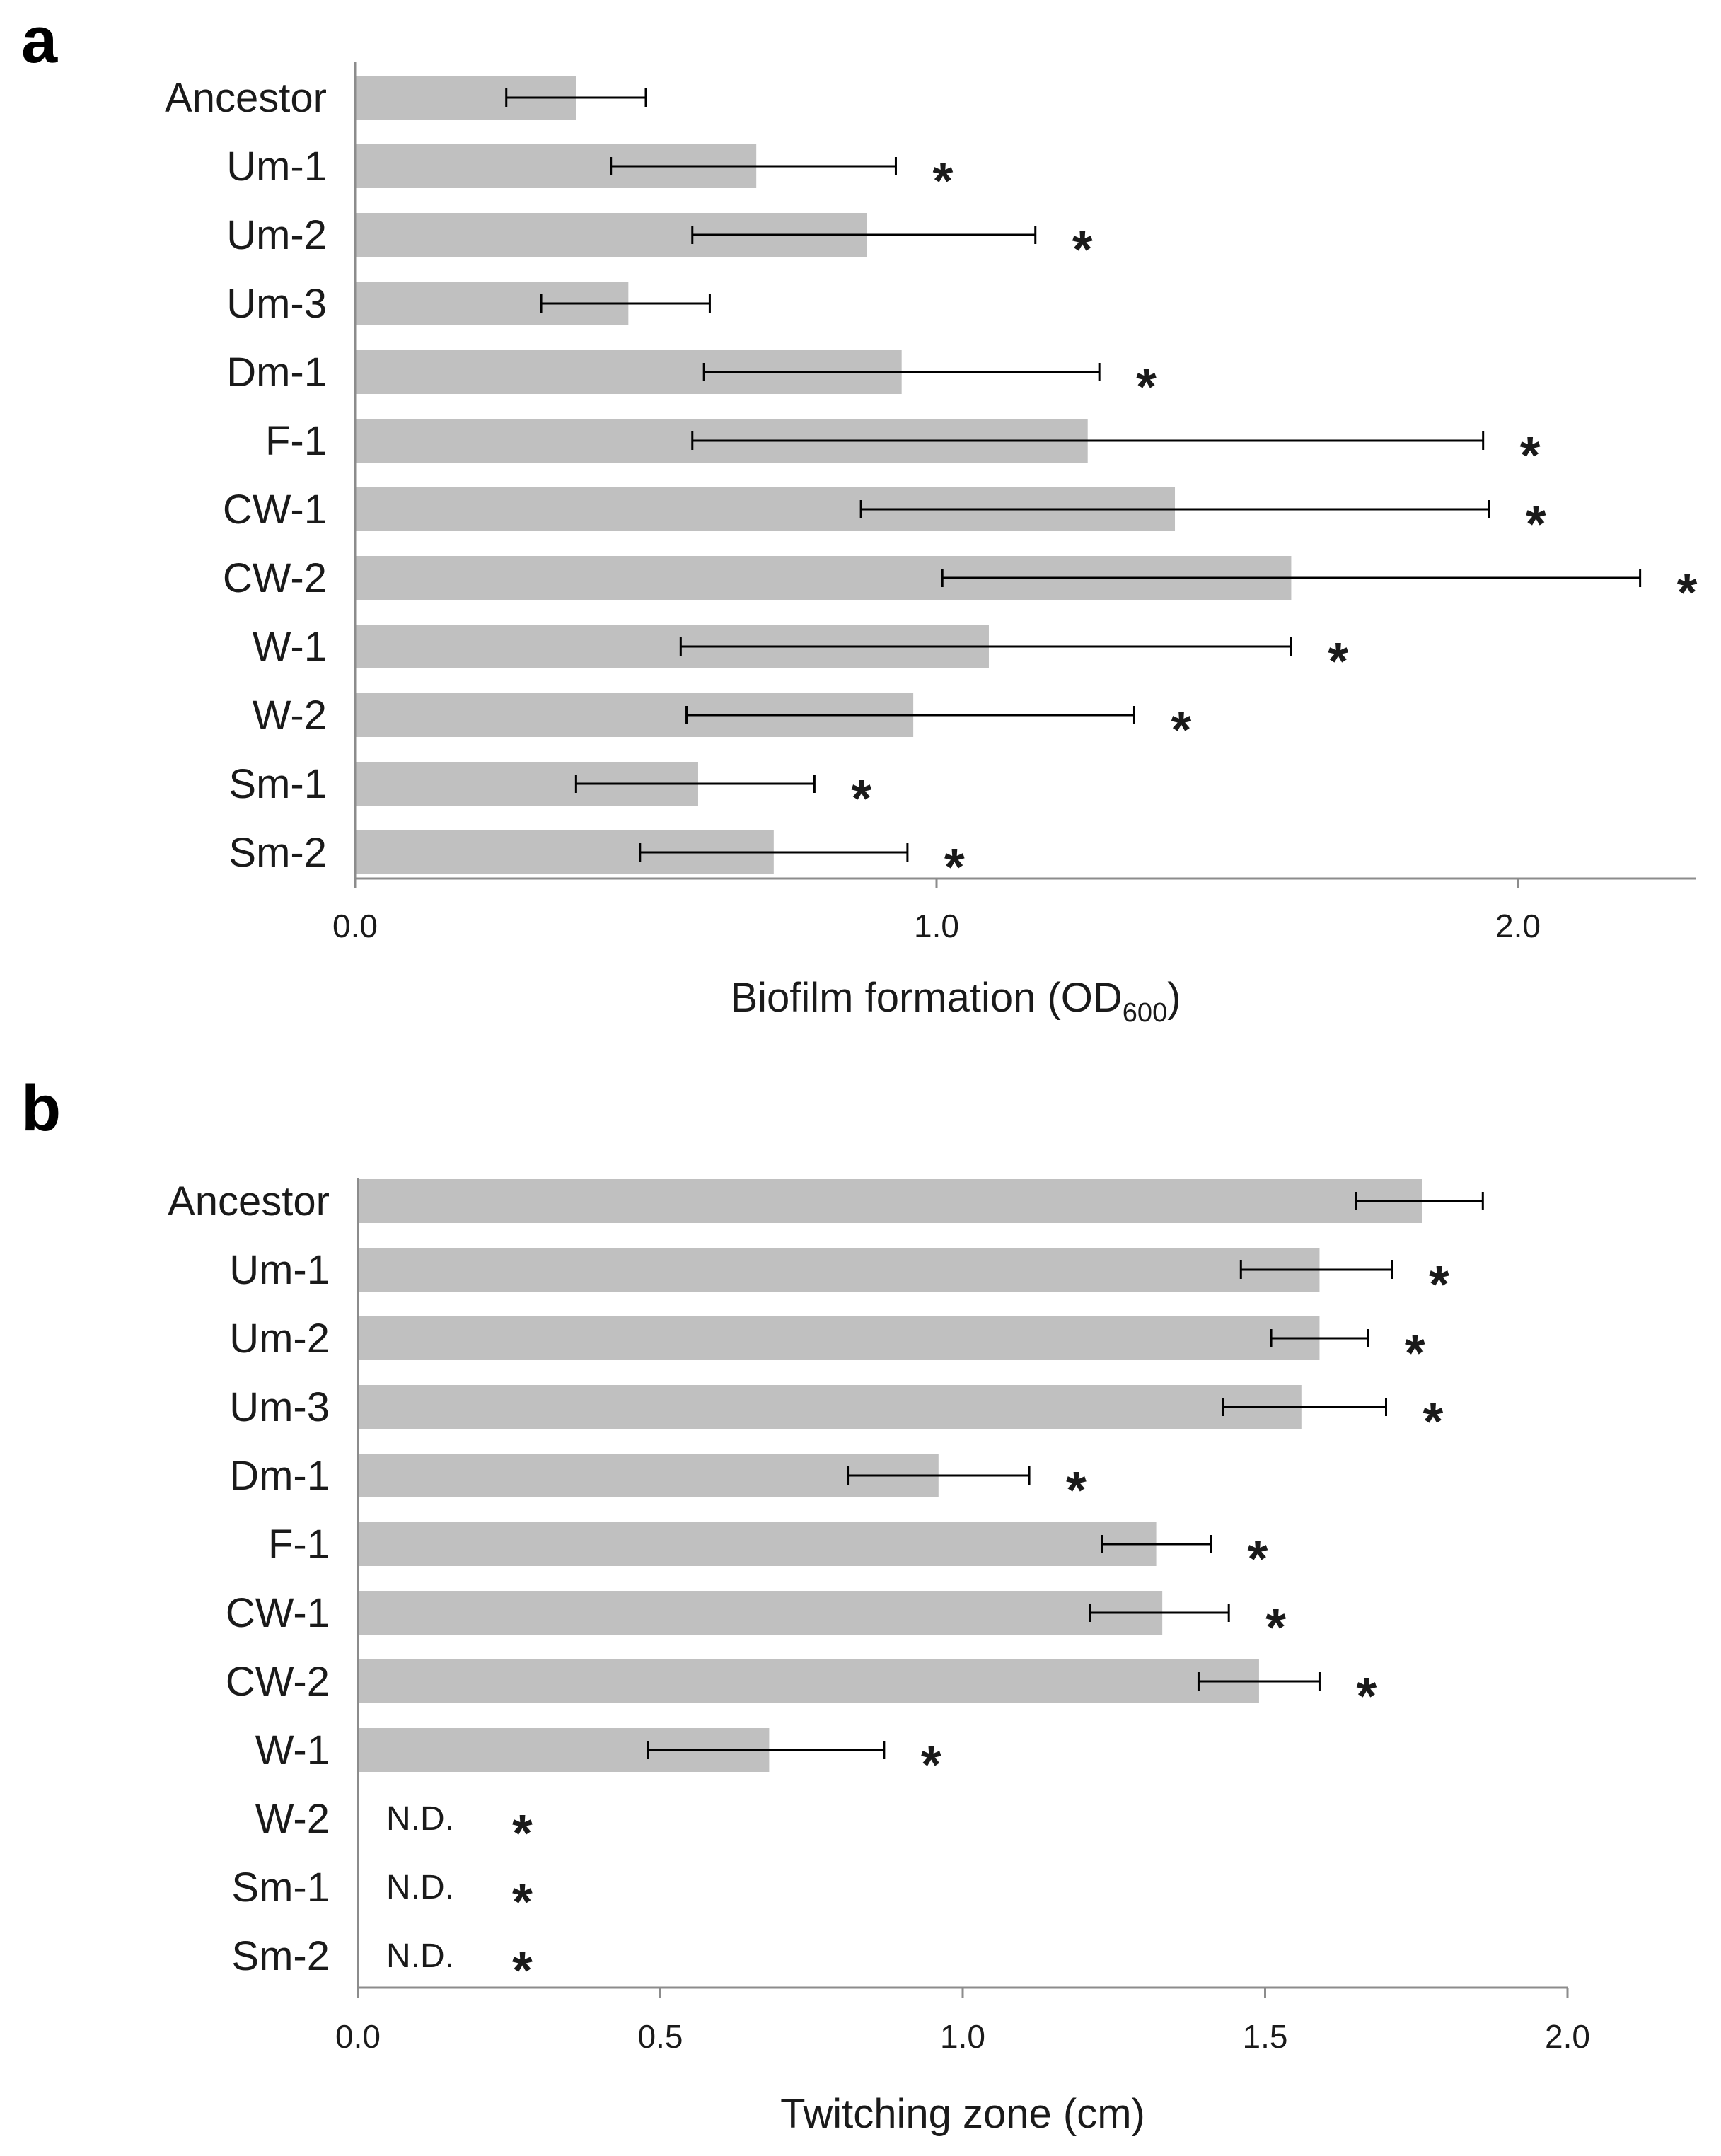  Describe the element at coordinates (41, 1108) in the screenshot. I see `panel-letter: b` at that location.